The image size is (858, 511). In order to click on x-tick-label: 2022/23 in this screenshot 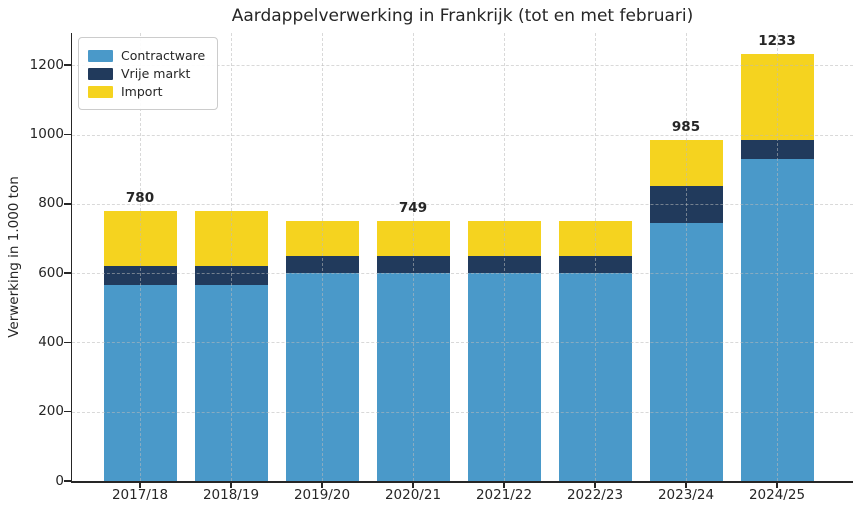, I will do `click(595, 495)`.